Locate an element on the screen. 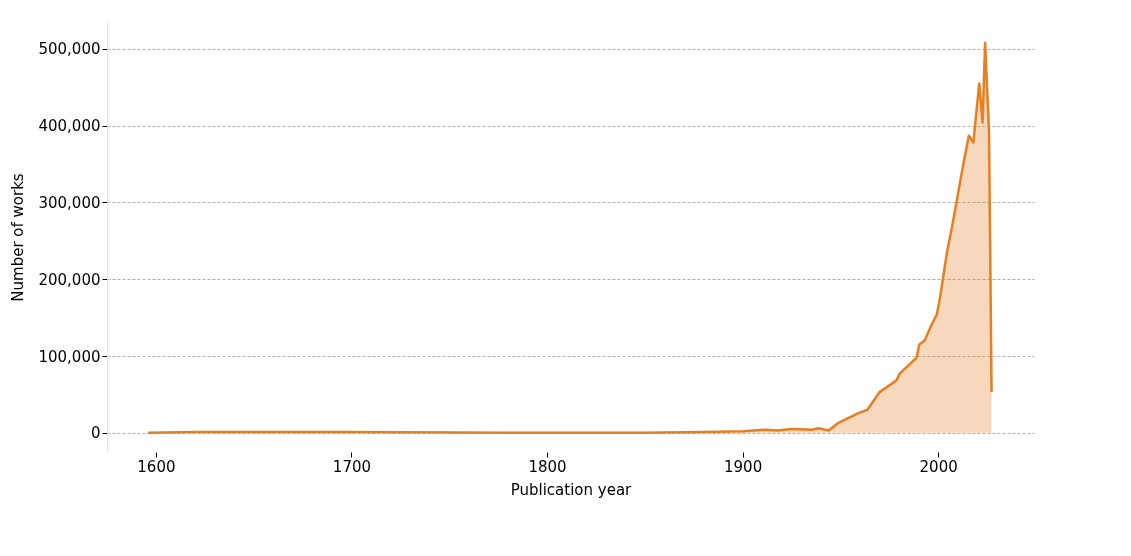  x-tick-label: 2000 is located at coordinates (938, 466).